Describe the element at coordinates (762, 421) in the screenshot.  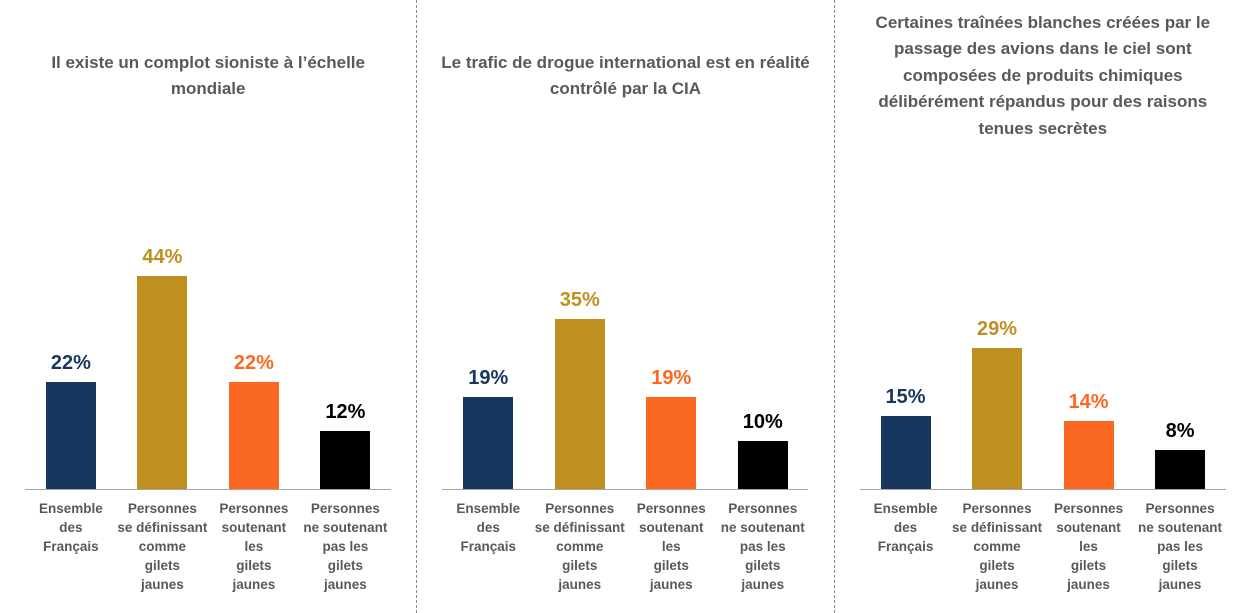
I see `bar-value-label: 10%` at that location.